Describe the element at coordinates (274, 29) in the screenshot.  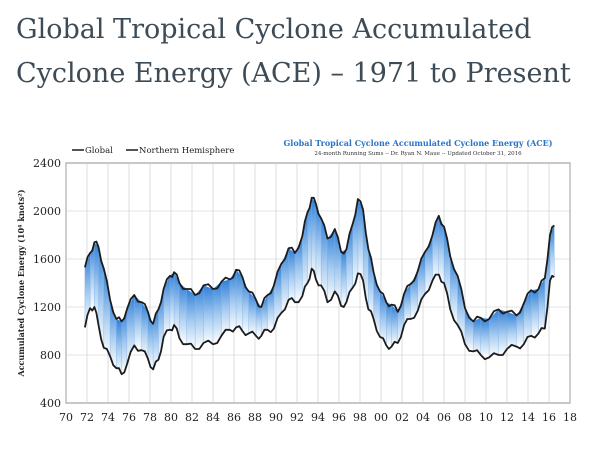
I see `page-title-line-1: Global Tropical Cyclone Accumulated` at that location.